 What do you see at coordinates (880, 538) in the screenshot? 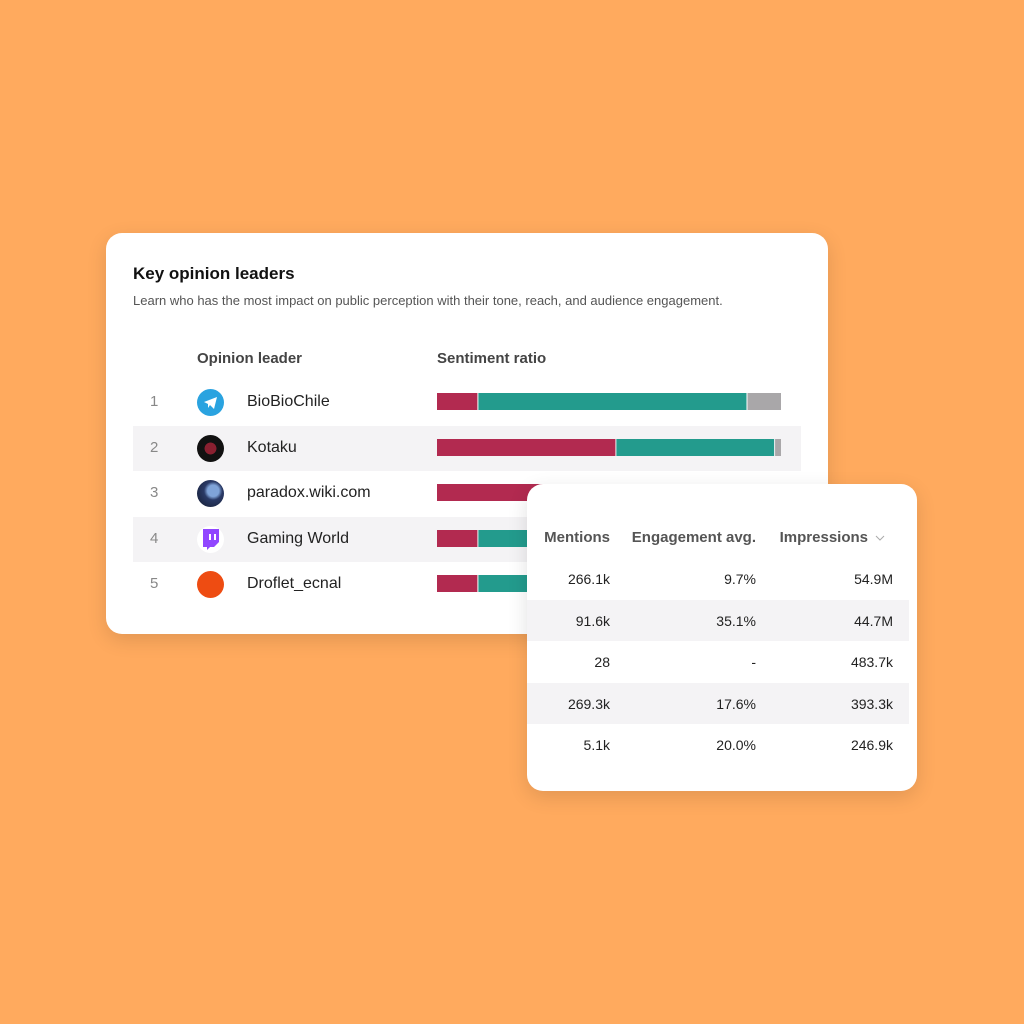
I see `sort-icon` at bounding box center [880, 538].